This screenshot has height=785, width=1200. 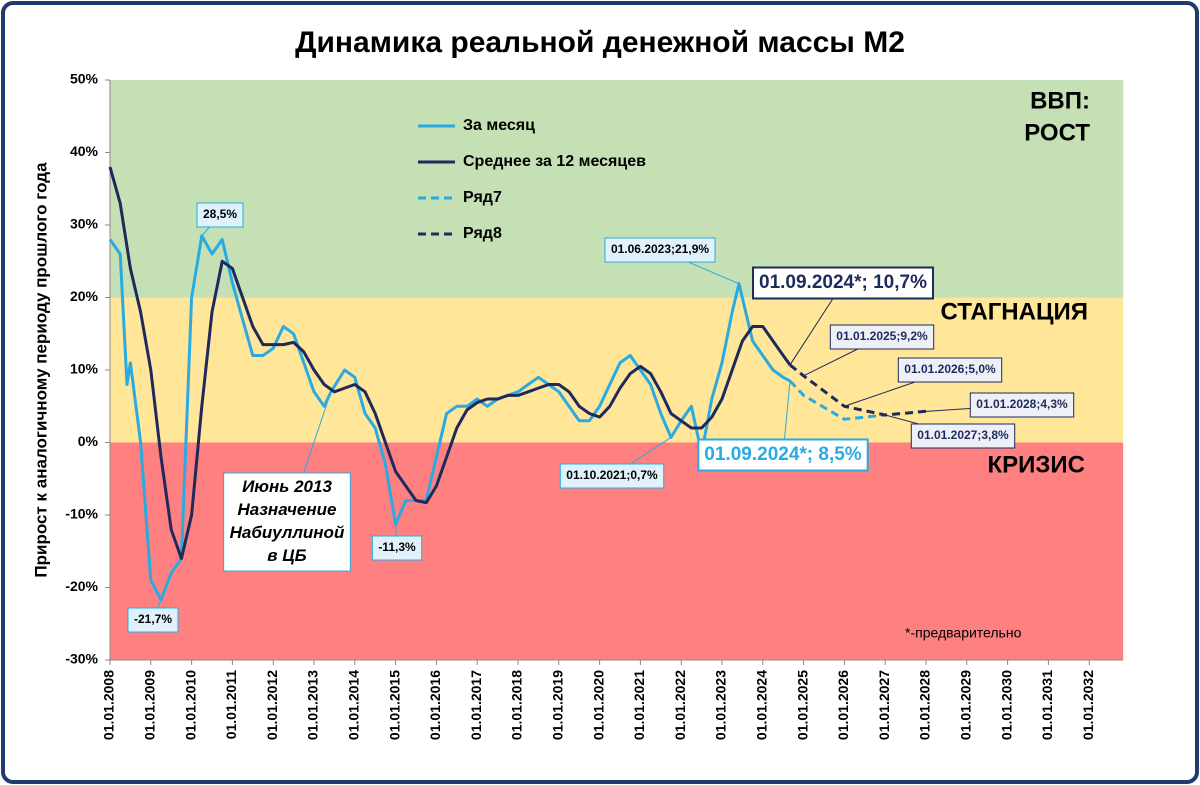 I want to click on annotation-text: 01.09.2024*; 8,5%, so click(x=783, y=454).